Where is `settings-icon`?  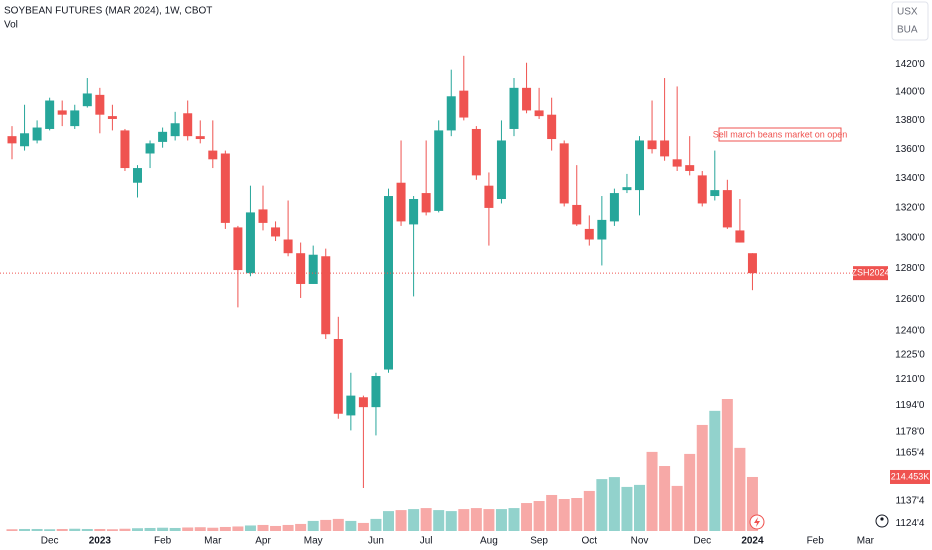
settings-icon is located at coordinates (882, 521).